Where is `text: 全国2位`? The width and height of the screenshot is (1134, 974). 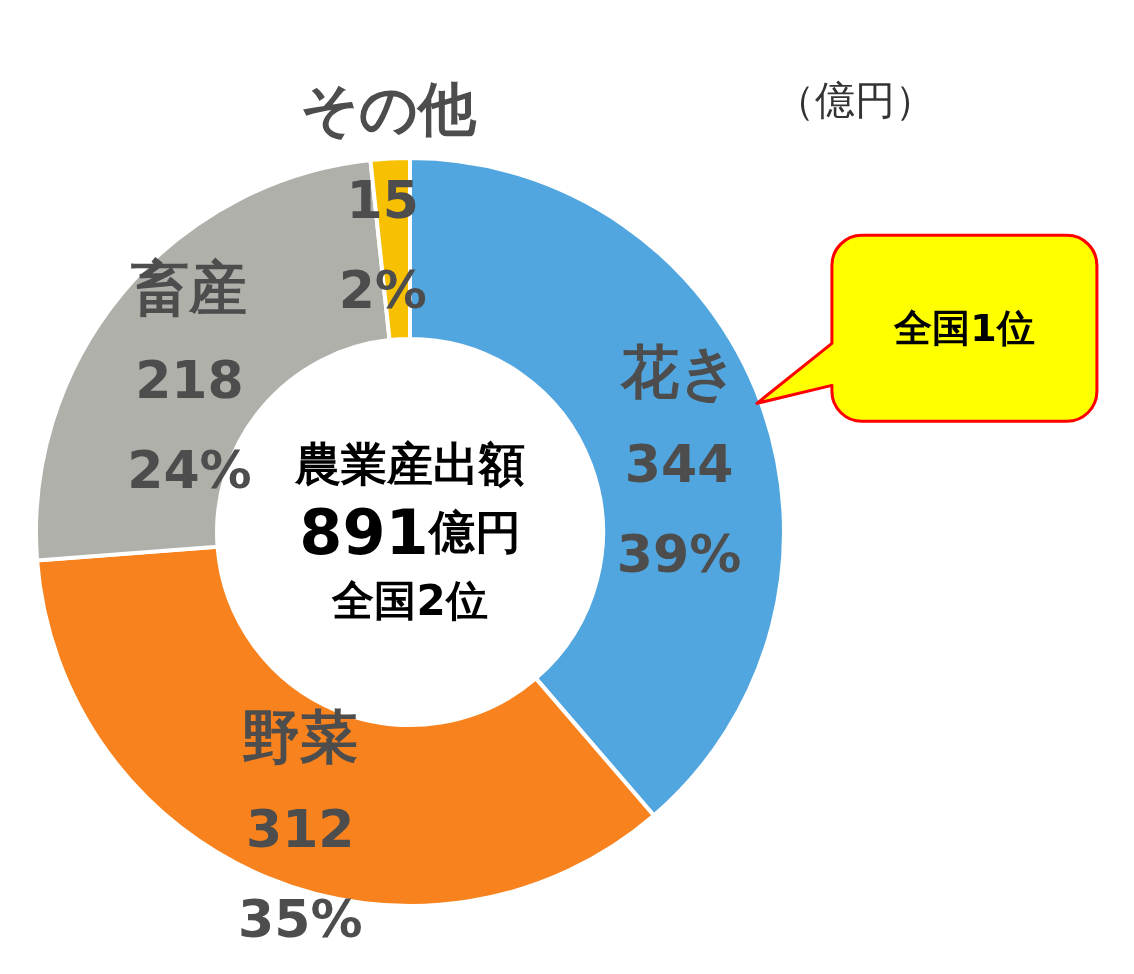
text: 全国2位 is located at coordinates (409, 600).